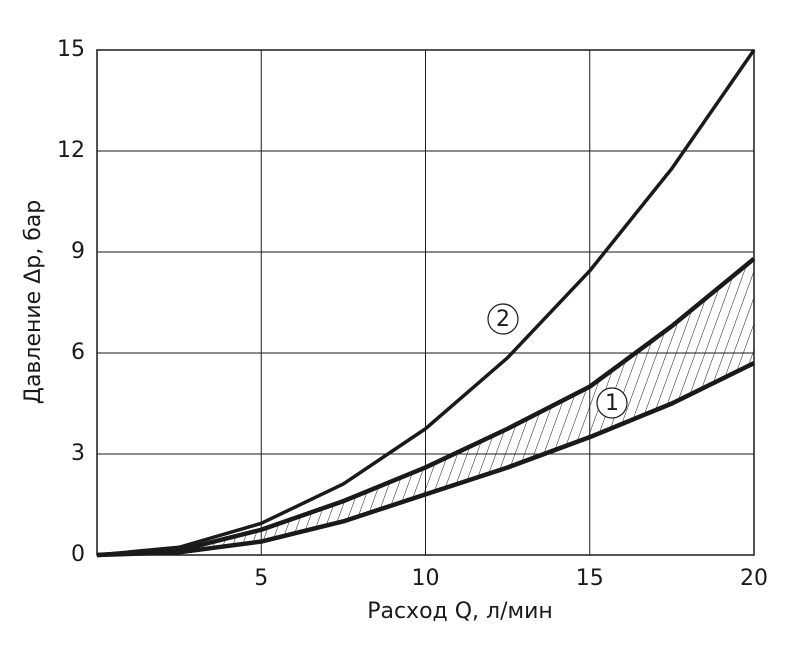 The image size is (802, 653). What do you see at coordinates (78, 352) in the screenshot?
I see `y-tick-label: 6` at bounding box center [78, 352].